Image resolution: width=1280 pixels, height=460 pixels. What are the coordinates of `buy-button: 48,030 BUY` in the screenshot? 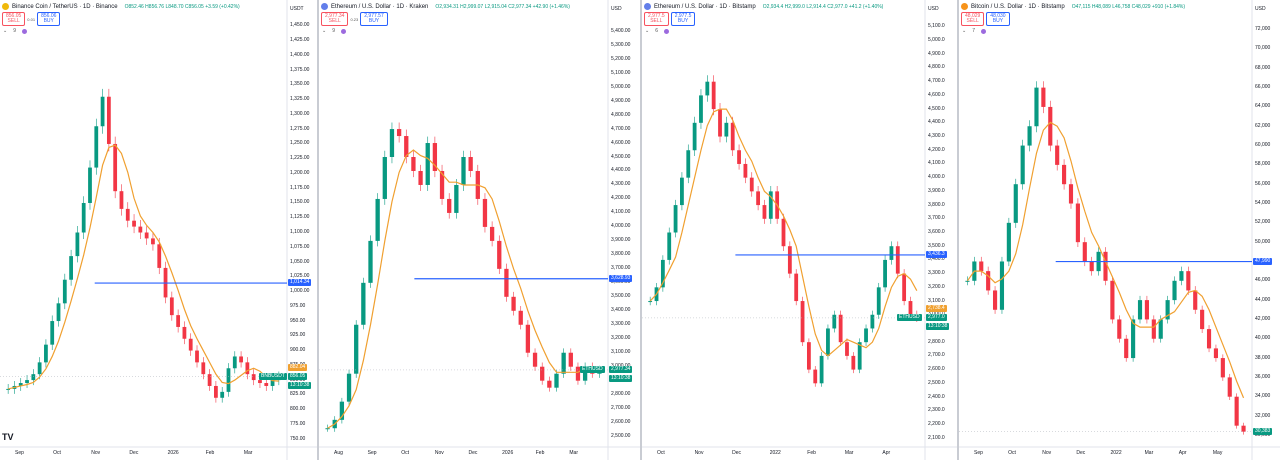 It's located at (998, 19).